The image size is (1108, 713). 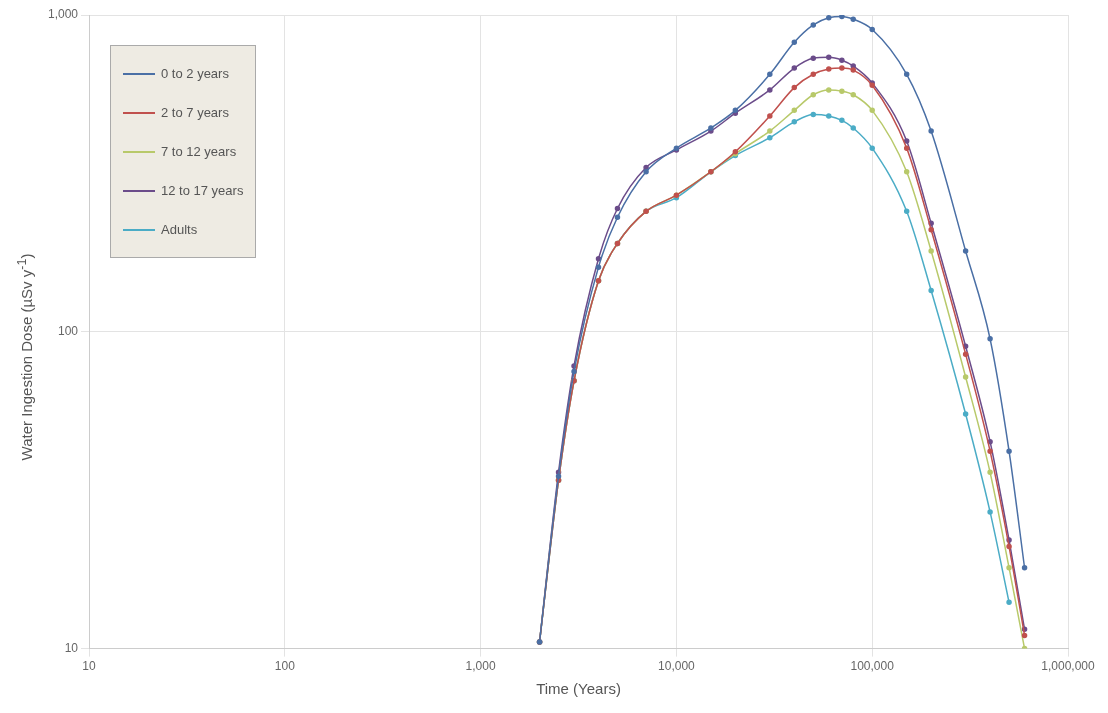 I want to click on x-tick-label: 10, so click(x=89, y=666).